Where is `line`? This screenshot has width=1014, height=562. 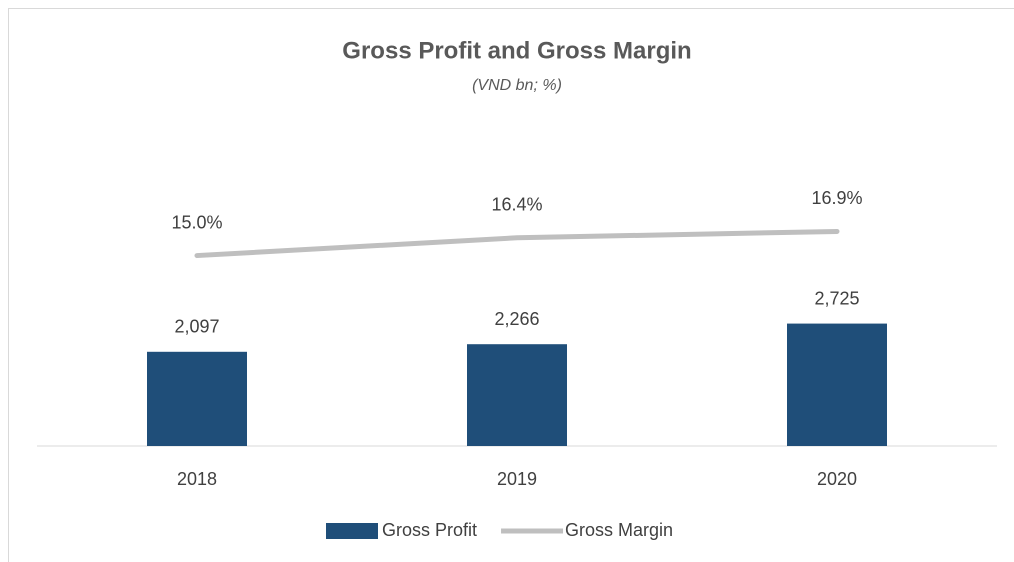 line is located at coordinates (517, 243).